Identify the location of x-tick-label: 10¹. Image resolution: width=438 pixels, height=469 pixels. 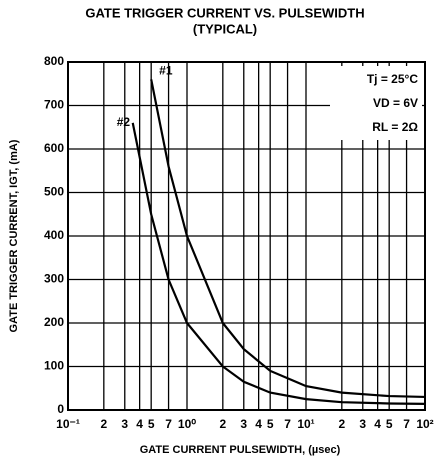
(305, 424).